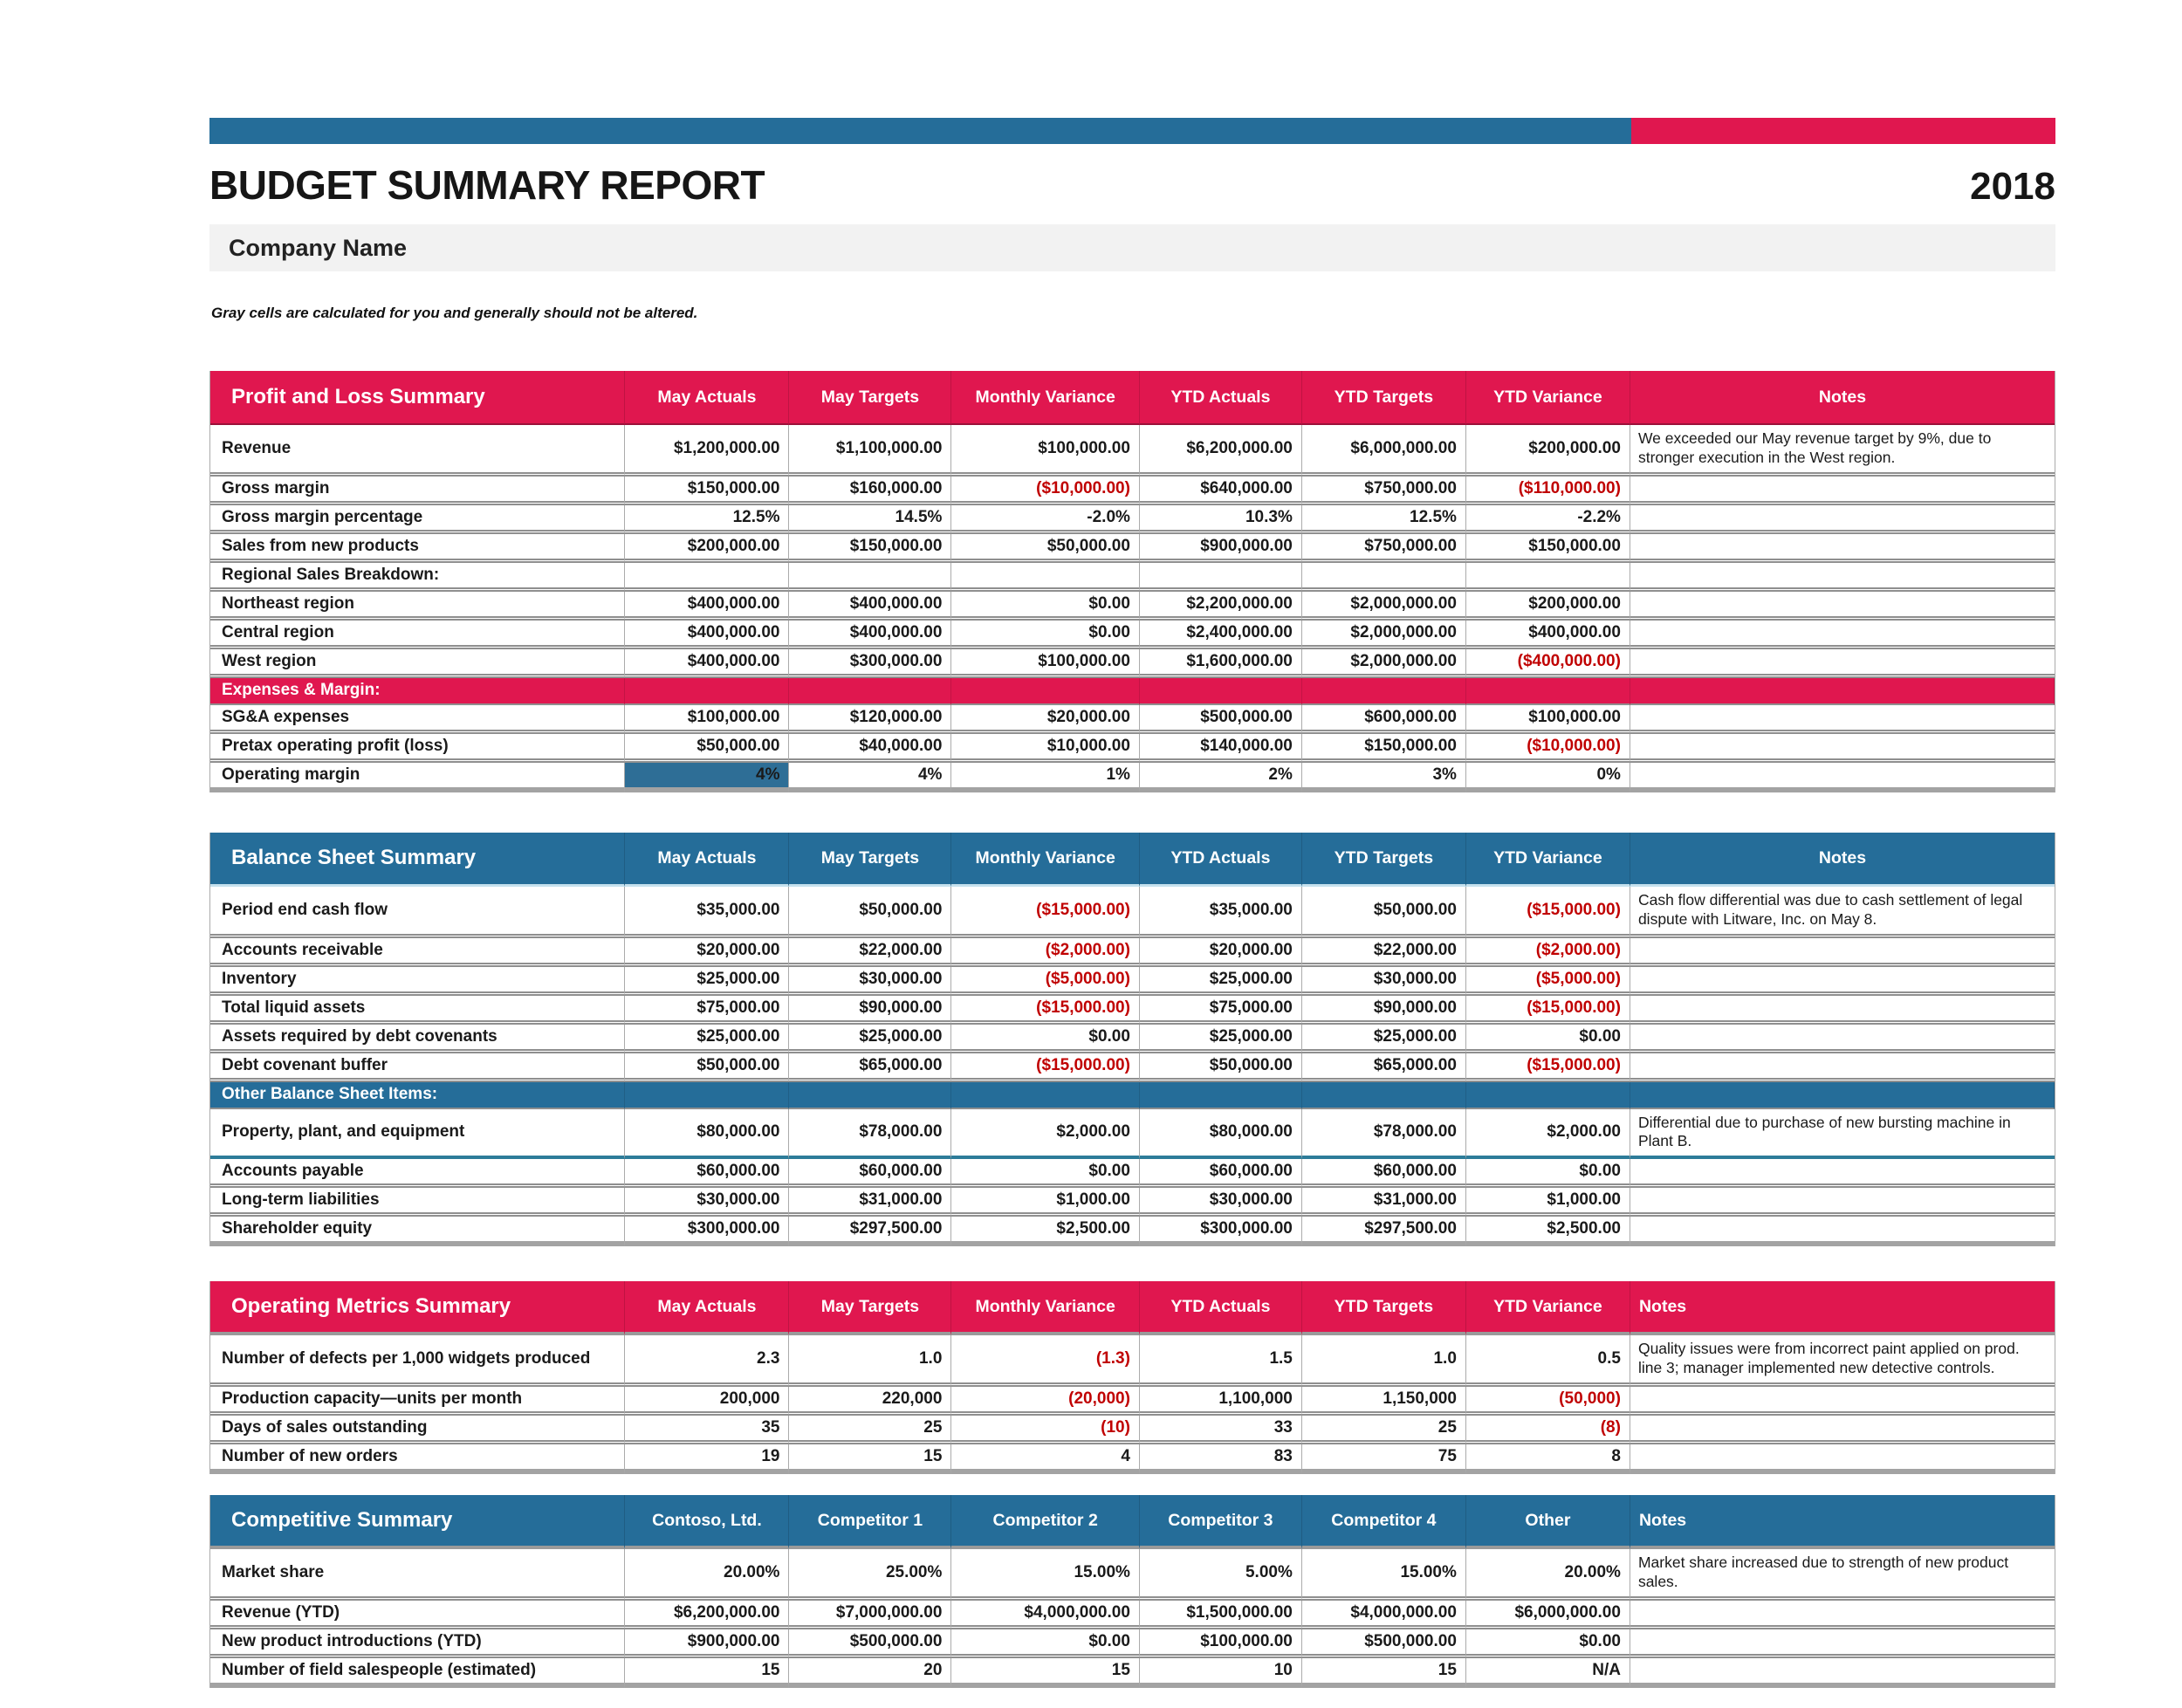 The width and height of the screenshot is (2182, 1708). What do you see at coordinates (1548, 490) in the screenshot?
I see `value-cell: ($110,000.00)` at bounding box center [1548, 490].